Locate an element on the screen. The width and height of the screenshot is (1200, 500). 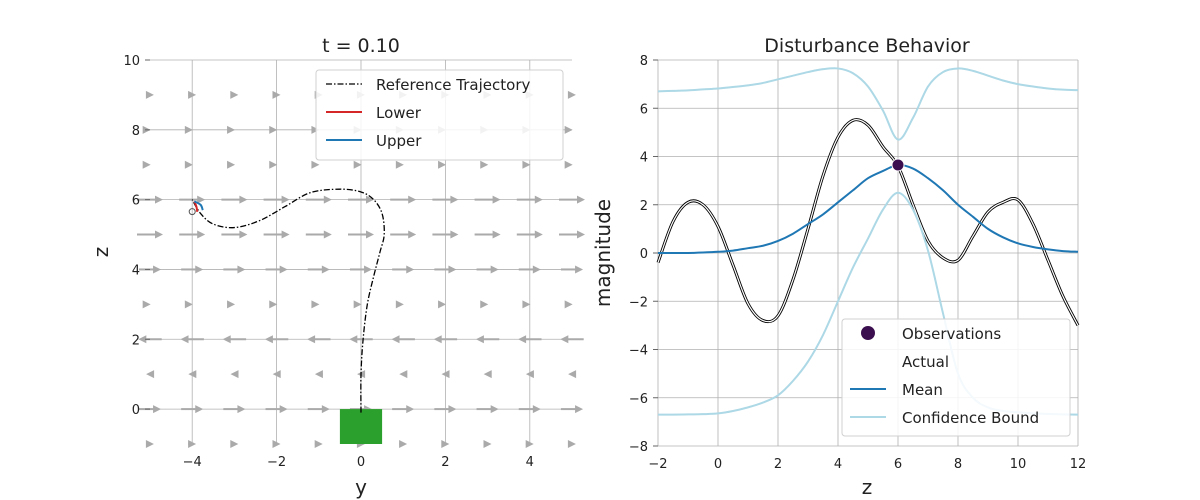
y-tick-label: −4 is located at coordinates (638, 351).